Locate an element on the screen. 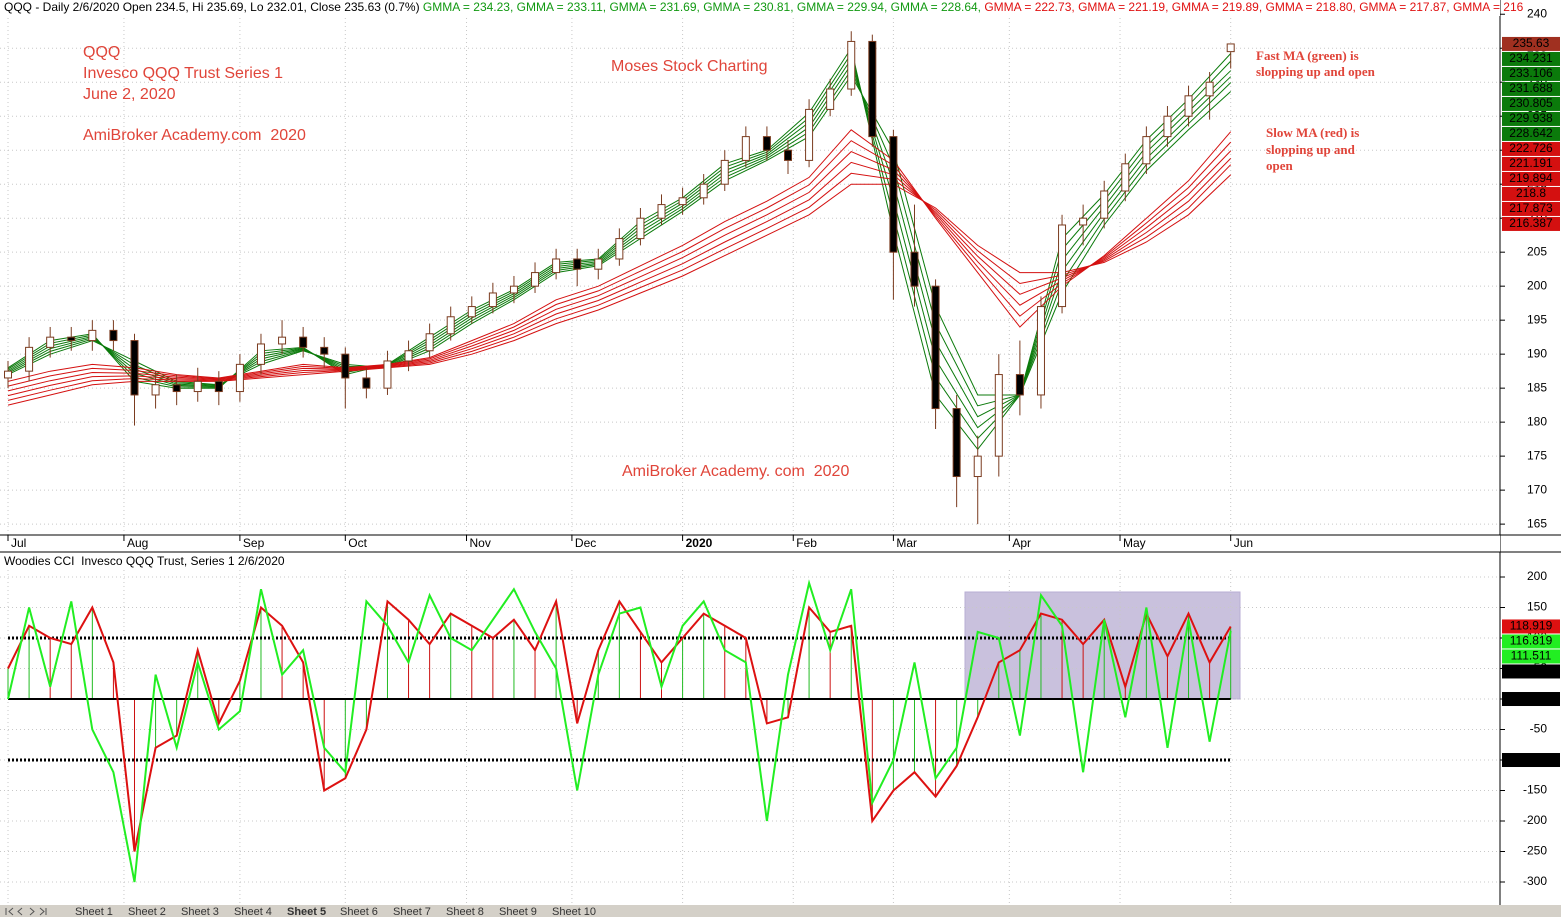  annotation: Moses Stock Charting is located at coordinates (689, 66).